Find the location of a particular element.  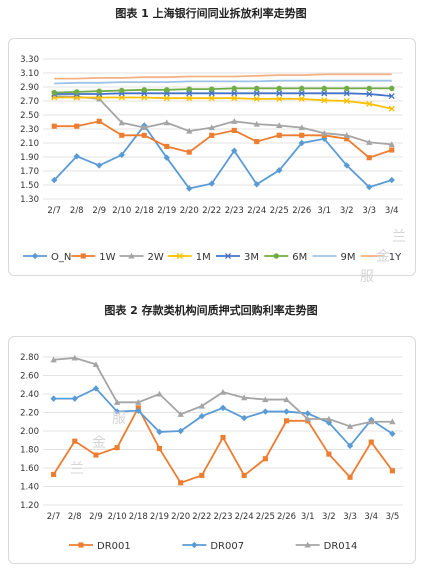

x-tick-label: 3/3 is located at coordinates (350, 517).